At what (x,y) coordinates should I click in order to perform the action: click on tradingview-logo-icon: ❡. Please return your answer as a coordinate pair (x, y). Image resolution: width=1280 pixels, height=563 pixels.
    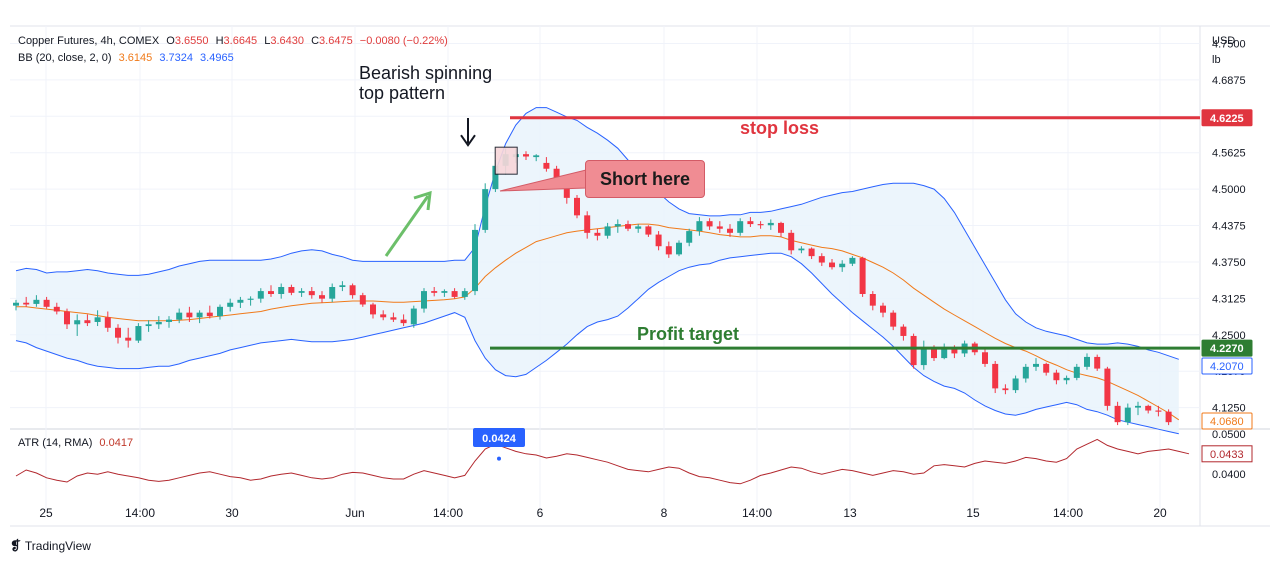
    Looking at the image, I should click on (15, 545).